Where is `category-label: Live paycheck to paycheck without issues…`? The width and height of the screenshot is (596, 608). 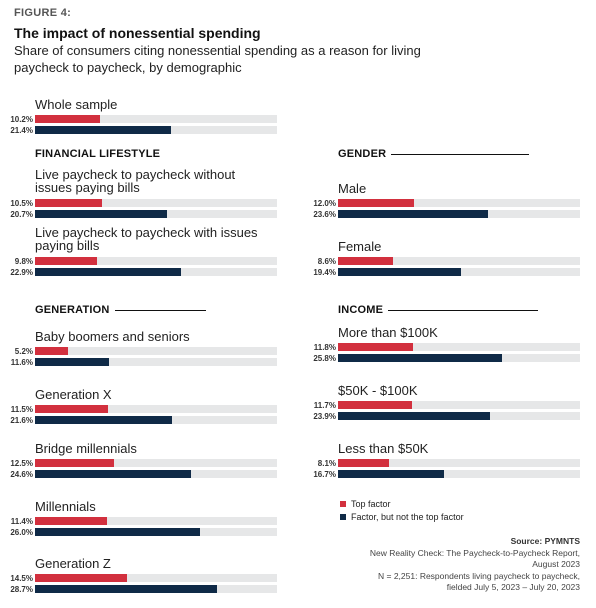 category-label: Live paycheck to paycheck without issues… is located at coordinates (135, 181).